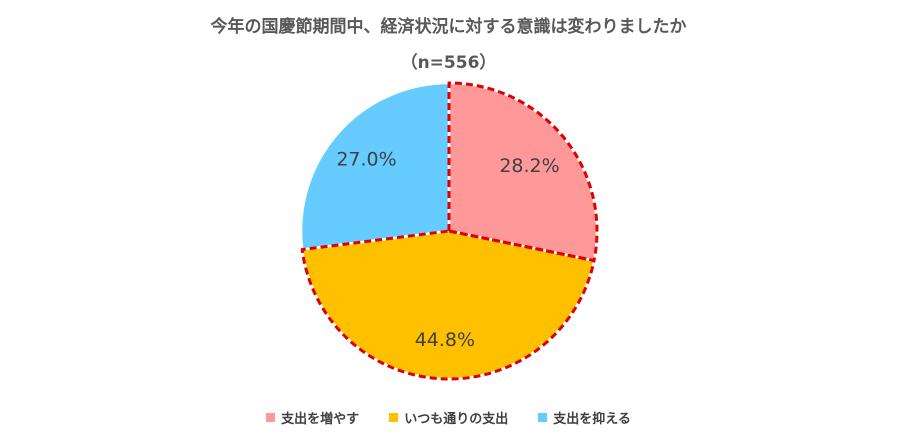 Image resolution: width=897 pixels, height=443 pixels. Describe the element at coordinates (529, 166) in the screenshot. I see `data-label-increase-spending: 28.2%` at that location.